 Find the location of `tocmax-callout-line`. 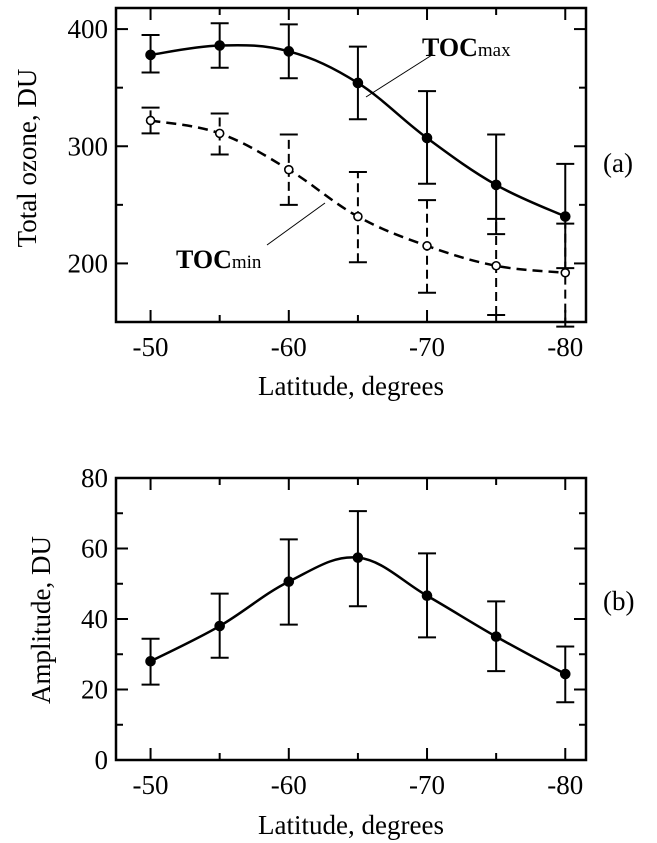

tocmax-callout-line is located at coordinates (399, 76).